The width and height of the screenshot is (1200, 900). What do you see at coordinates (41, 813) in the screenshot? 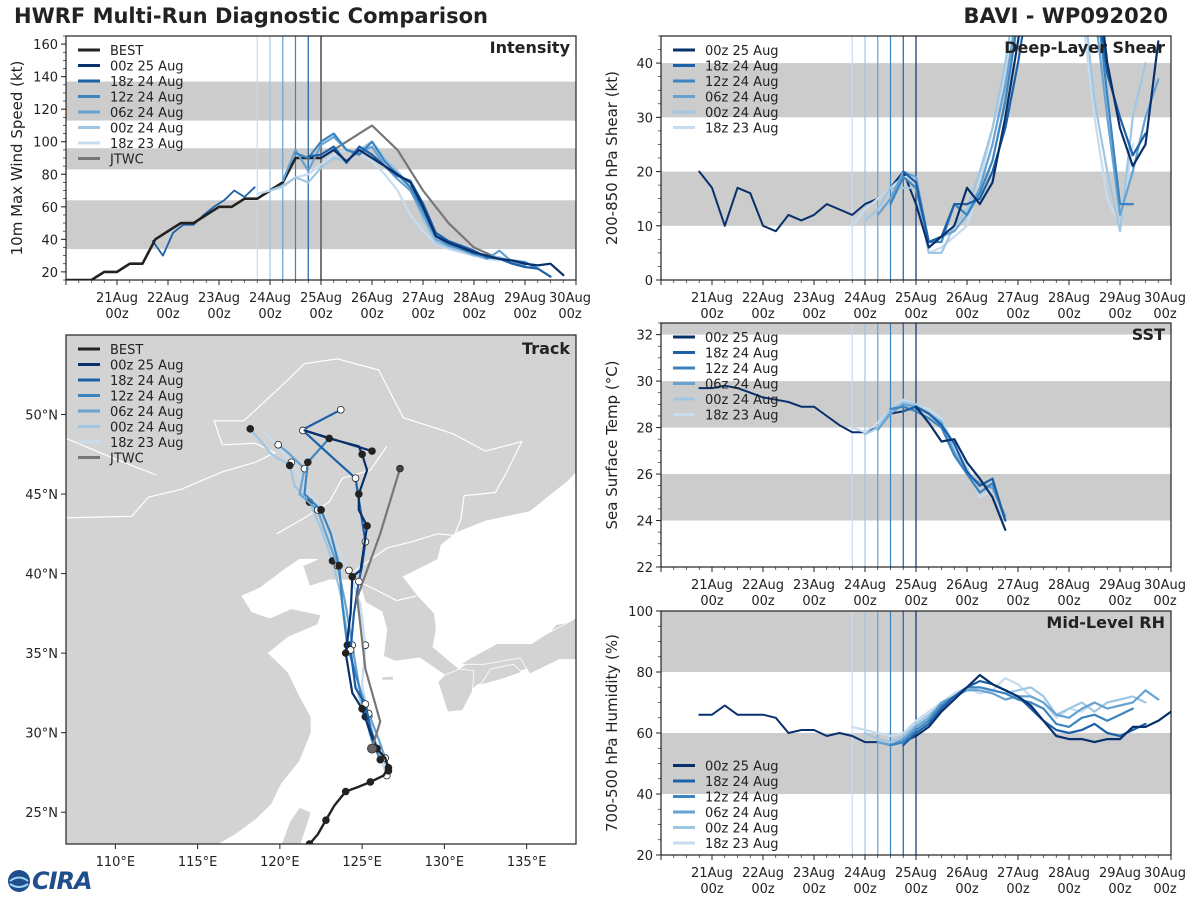
I see `y-tick-label: 25°N` at bounding box center [41, 813].